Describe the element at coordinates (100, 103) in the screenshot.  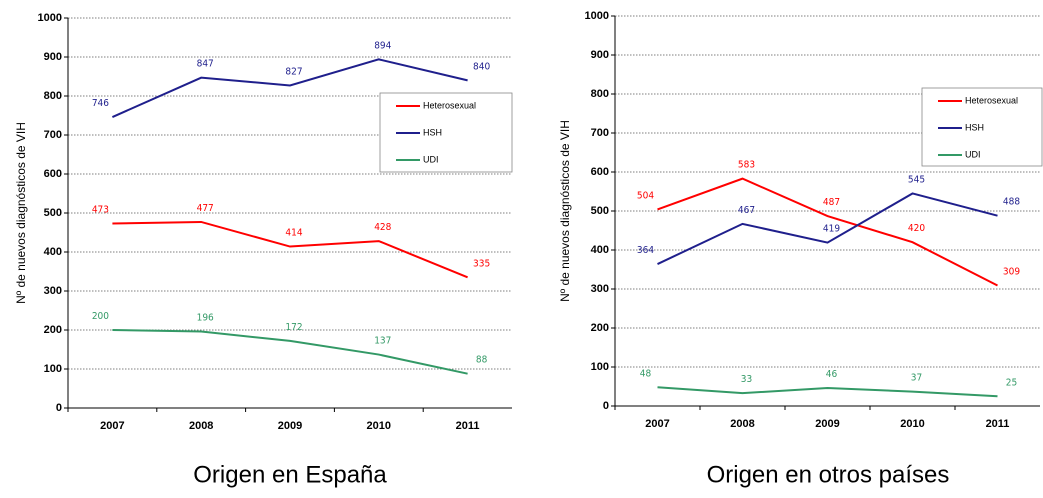
I see `data-label: 746` at that location.